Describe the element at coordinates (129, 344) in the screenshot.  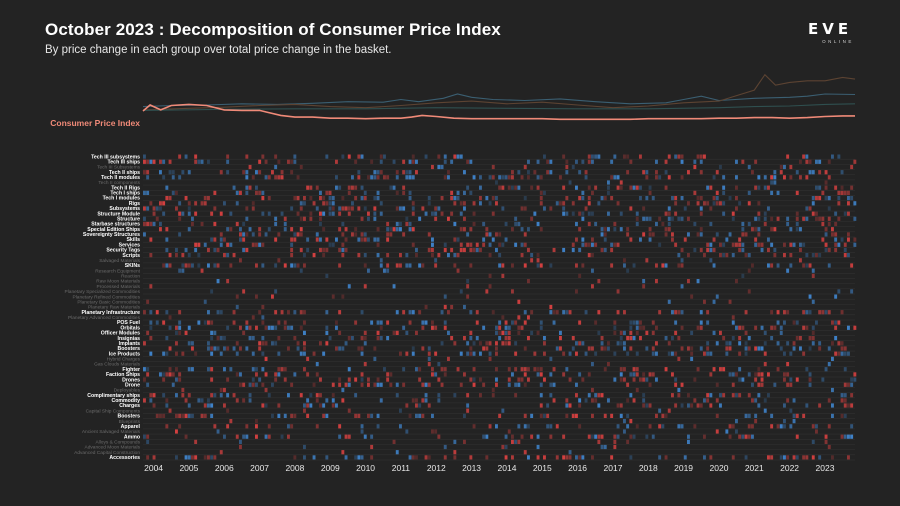
I see `row-label: Implants` at that location.